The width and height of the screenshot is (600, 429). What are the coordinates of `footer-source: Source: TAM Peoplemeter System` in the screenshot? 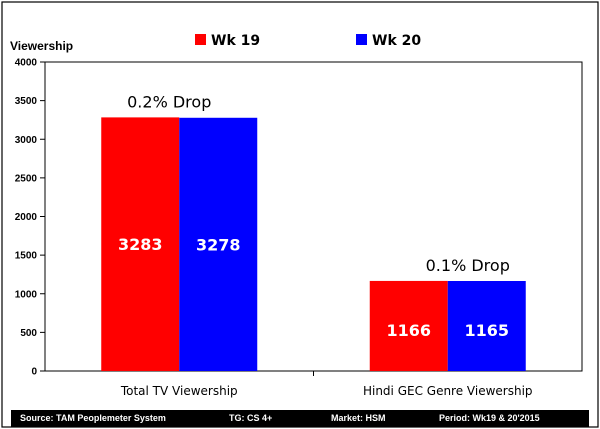 It's located at (93, 418).